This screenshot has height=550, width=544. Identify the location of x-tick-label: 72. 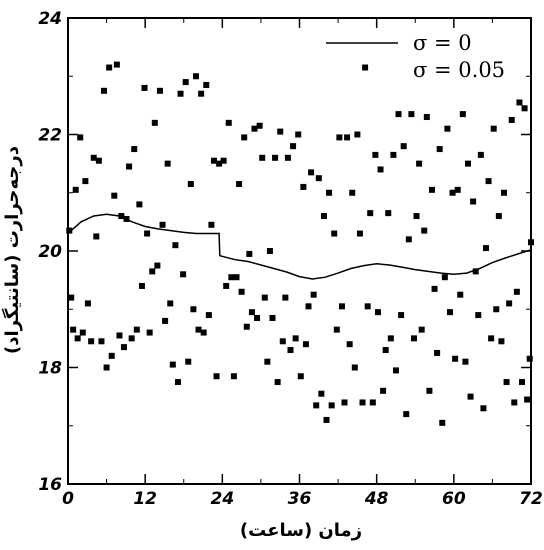
(531, 499).